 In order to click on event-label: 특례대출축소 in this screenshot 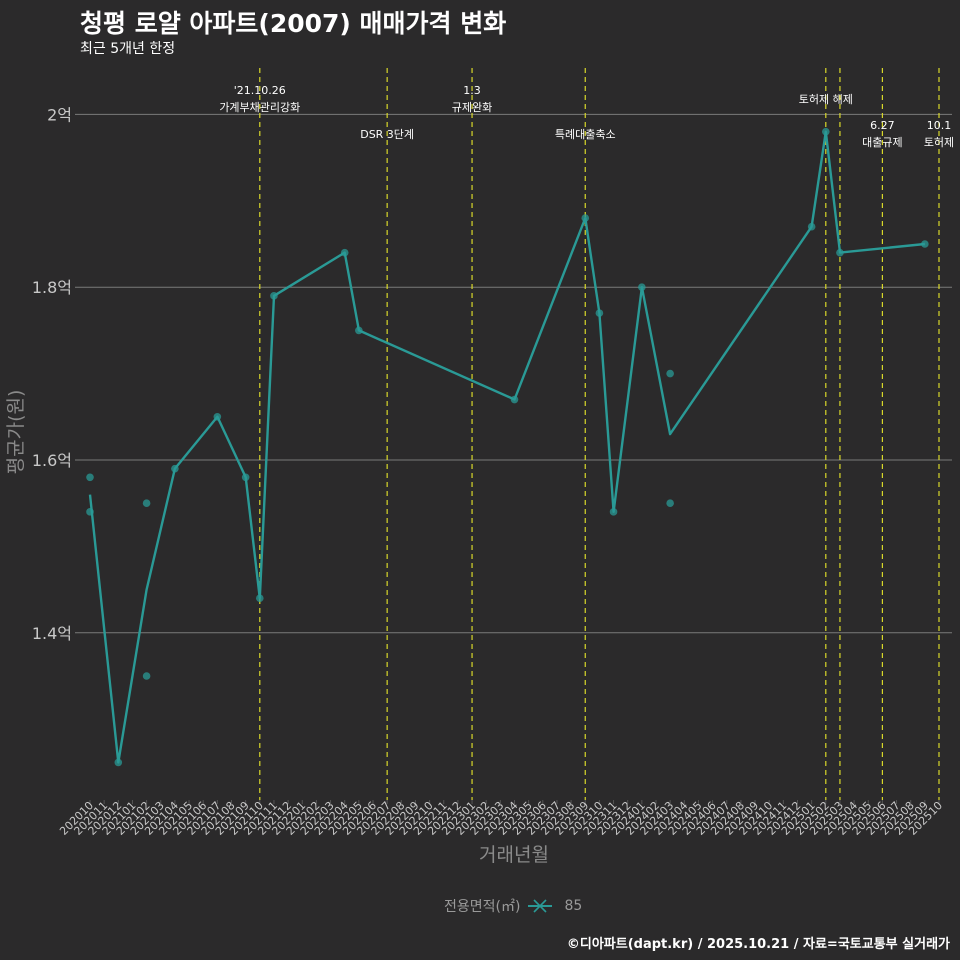, I will do `click(585, 134)`.